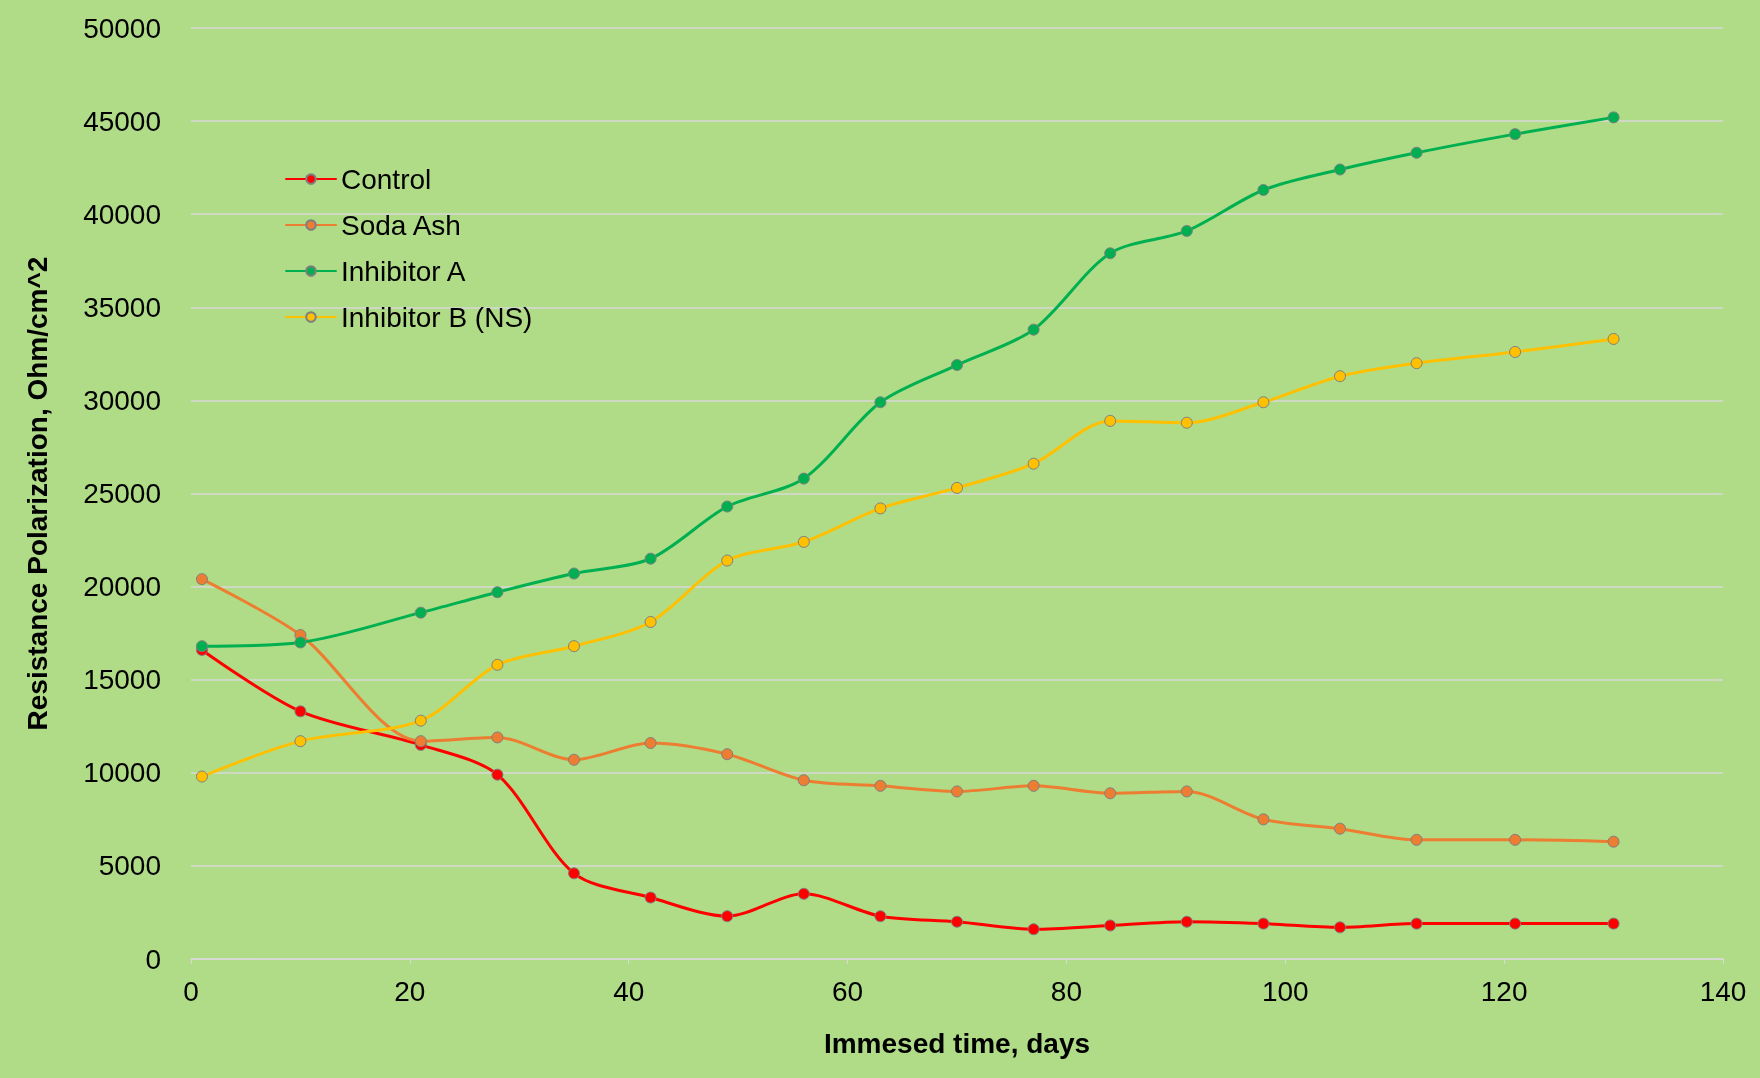  What do you see at coordinates (1504, 991) in the screenshot?
I see `x-tick-label: 120` at bounding box center [1504, 991].